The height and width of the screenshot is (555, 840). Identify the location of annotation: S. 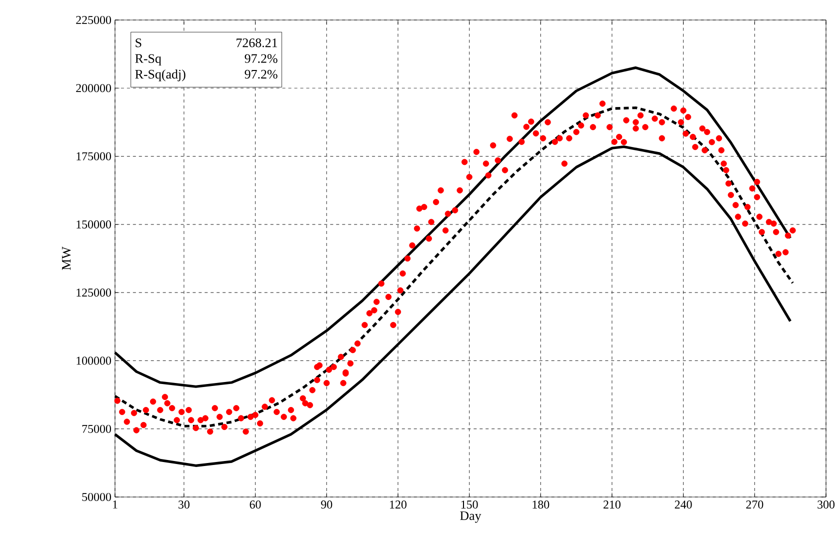
(139, 43).